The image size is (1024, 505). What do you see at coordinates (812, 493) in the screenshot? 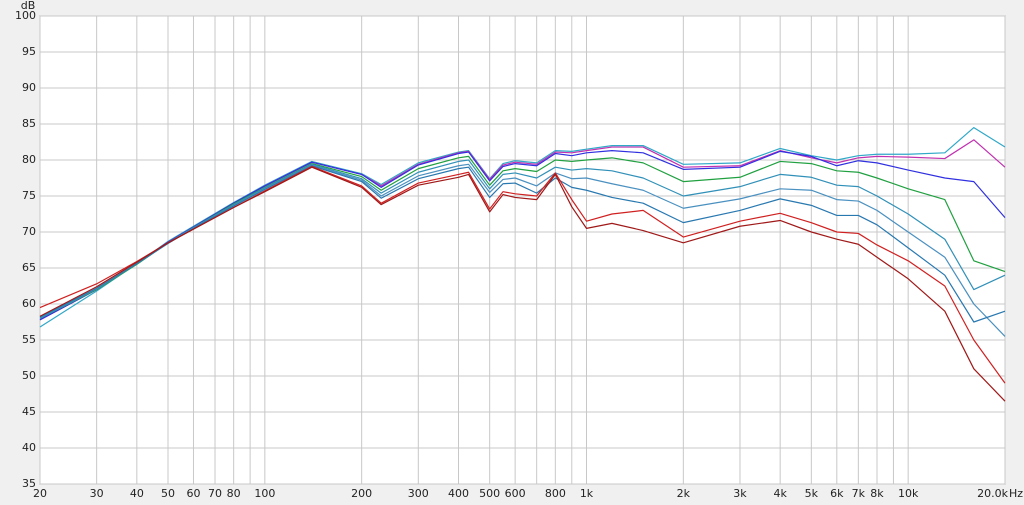
I see `x-tick-label: 5k` at bounding box center [812, 493].